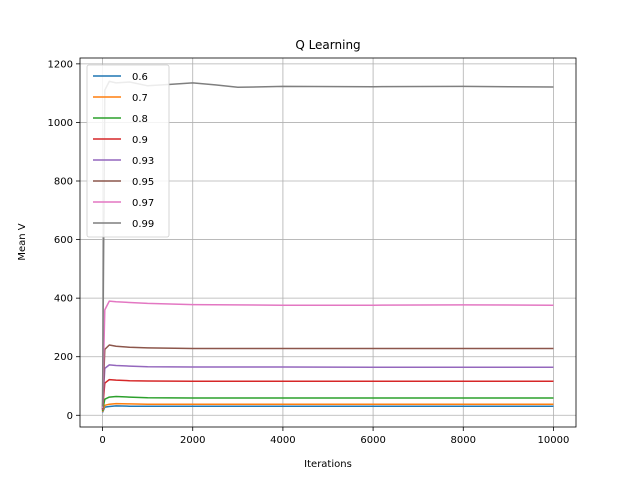 This screenshot has height=480, width=640. What do you see at coordinates (327, 394) in the screenshot?
I see `series-line-0.9` at bounding box center [327, 394].